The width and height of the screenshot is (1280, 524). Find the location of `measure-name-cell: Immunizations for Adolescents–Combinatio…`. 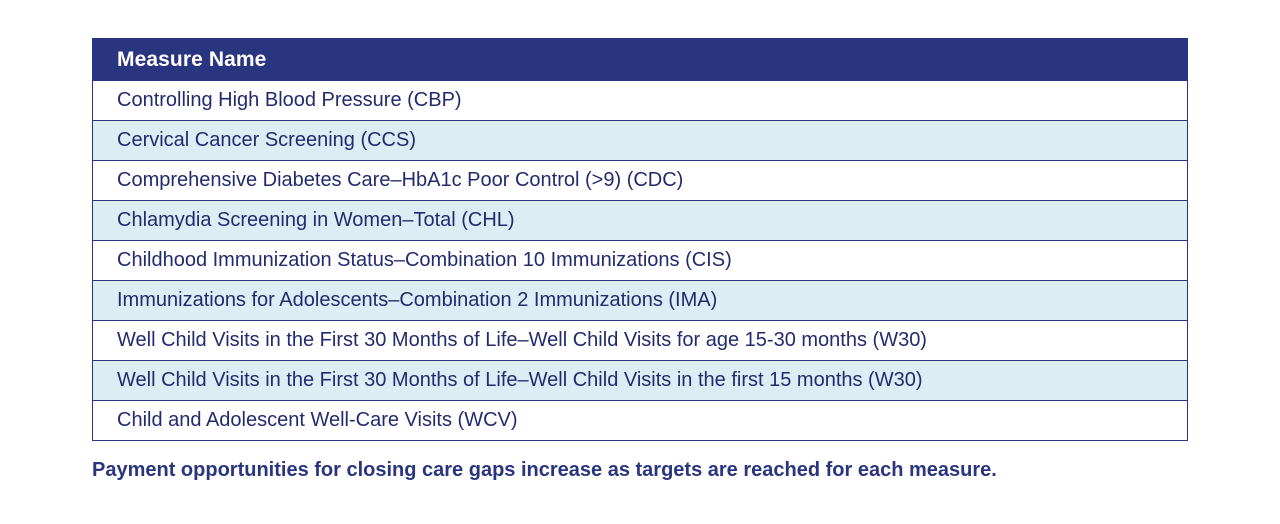

measure-name-cell: Immunizations for Adolescents–Combinatio… is located at coordinates (417, 300).